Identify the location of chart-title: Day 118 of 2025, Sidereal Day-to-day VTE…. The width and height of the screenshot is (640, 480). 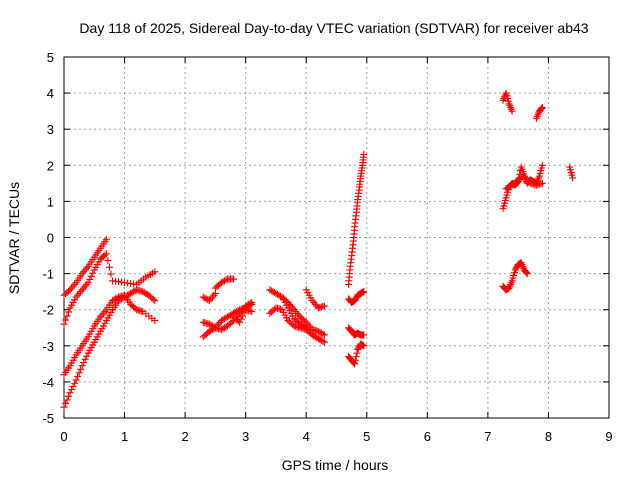
(333, 28).